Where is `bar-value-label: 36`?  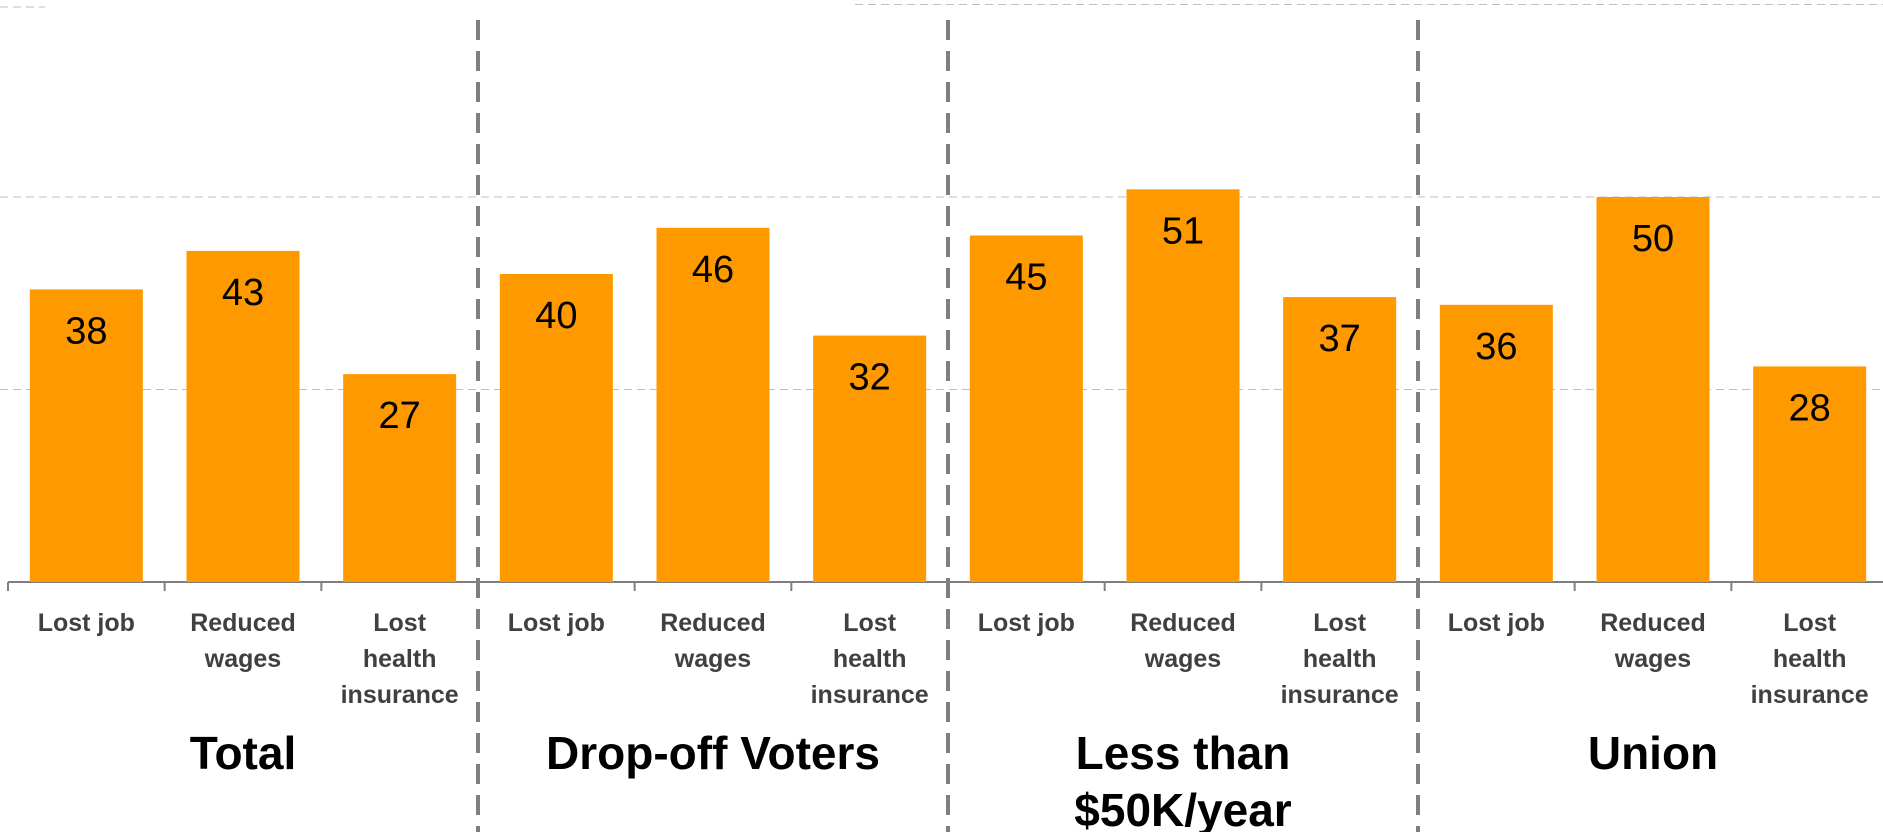 bar-value-label: 36 is located at coordinates (1496, 347).